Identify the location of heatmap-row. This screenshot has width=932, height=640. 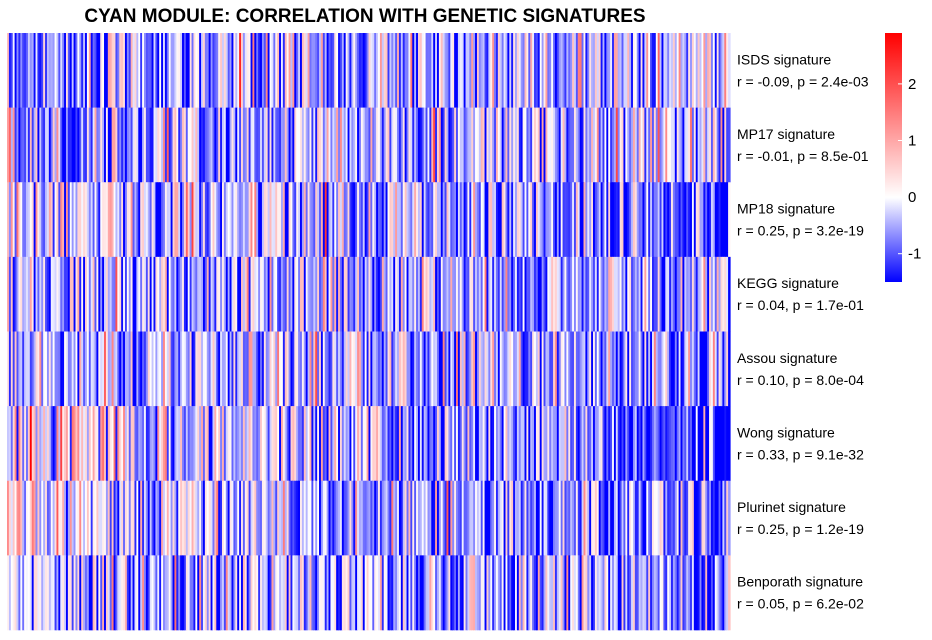
(369, 593).